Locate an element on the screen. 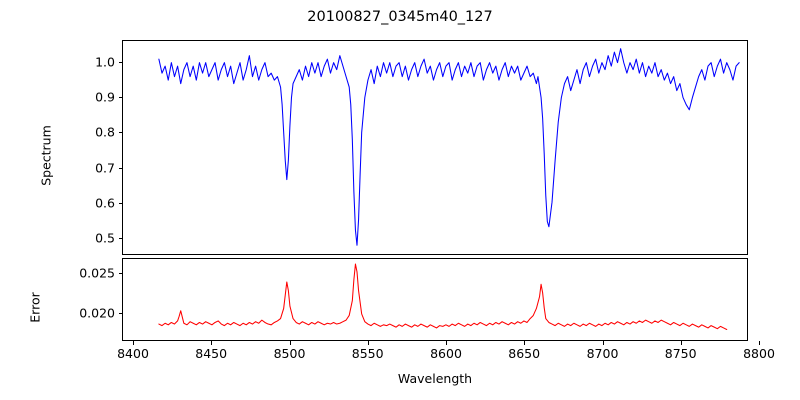  error-ytick-label: 0.025 is located at coordinates (97, 273).